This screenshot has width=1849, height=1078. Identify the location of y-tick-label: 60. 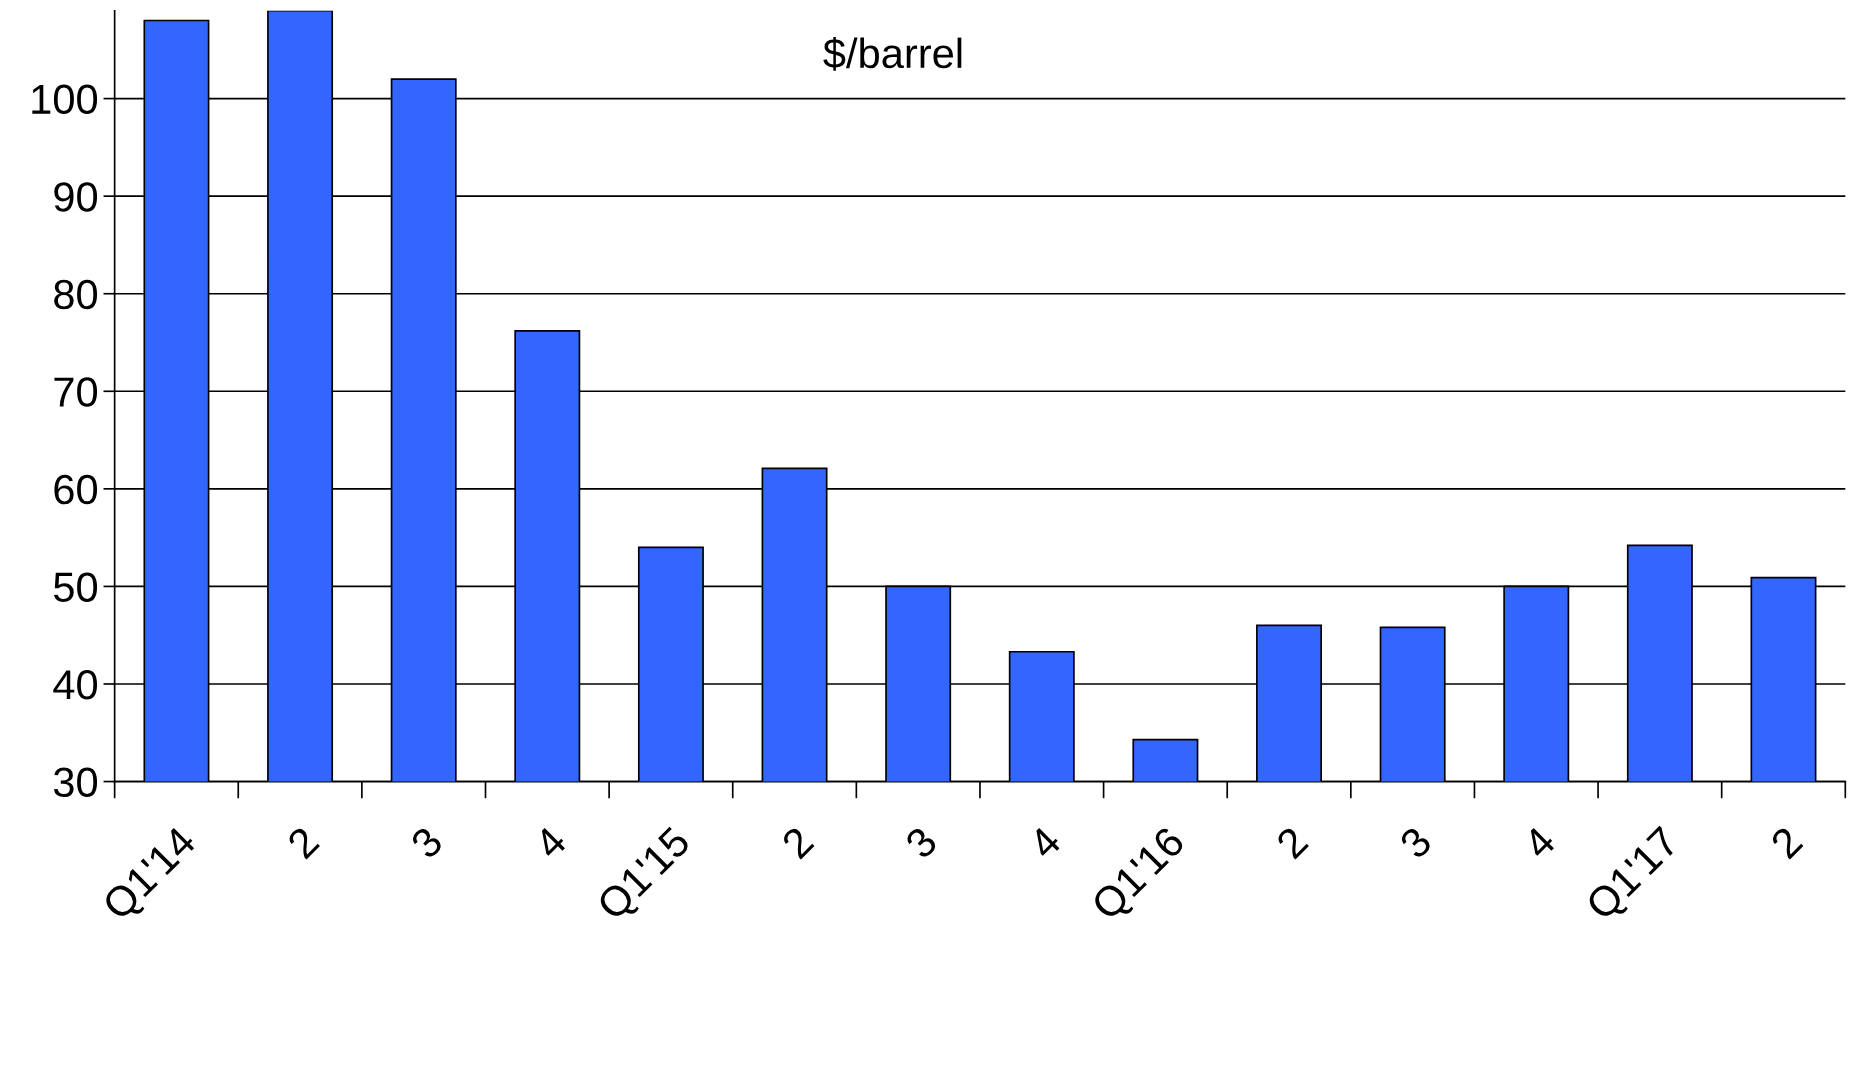
(76, 489).